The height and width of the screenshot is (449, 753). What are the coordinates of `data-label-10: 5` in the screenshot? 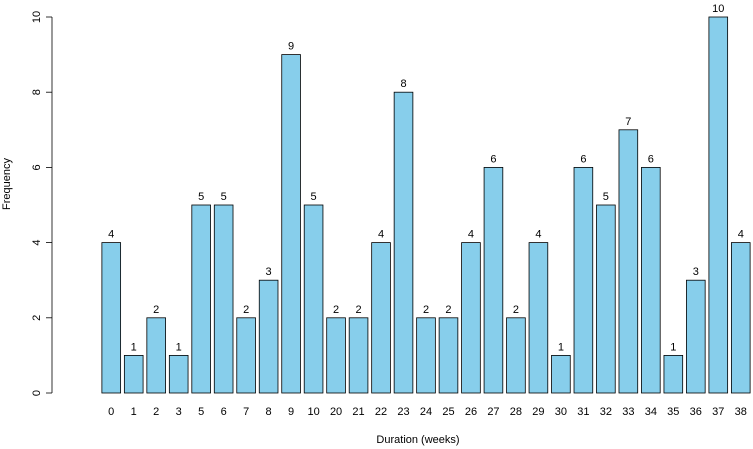 It's located at (314, 197).